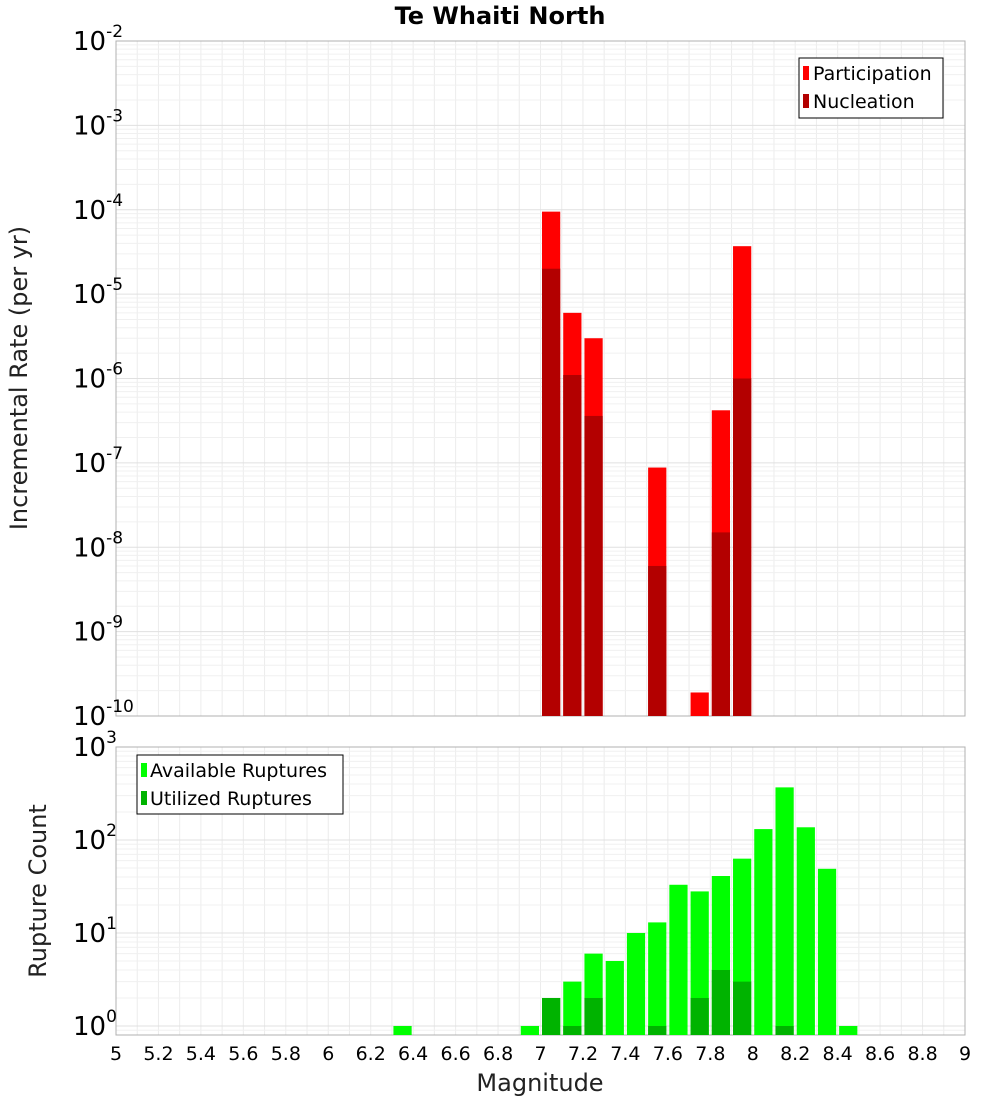  I want to click on x-tick-label: 8.6, so click(880, 1054).